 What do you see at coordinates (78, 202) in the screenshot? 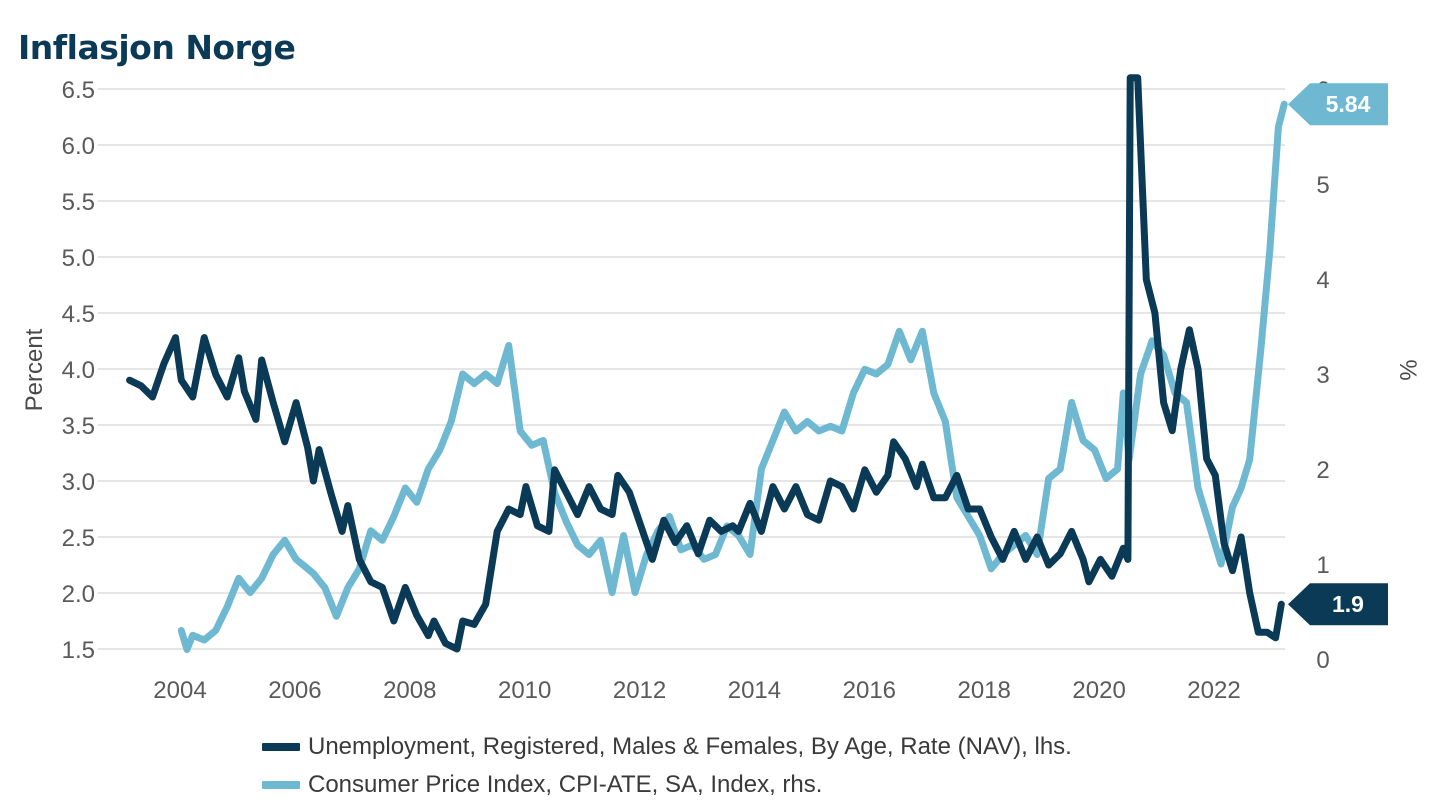
I see `y-tick-left: 5.5` at bounding box center [78, 202].